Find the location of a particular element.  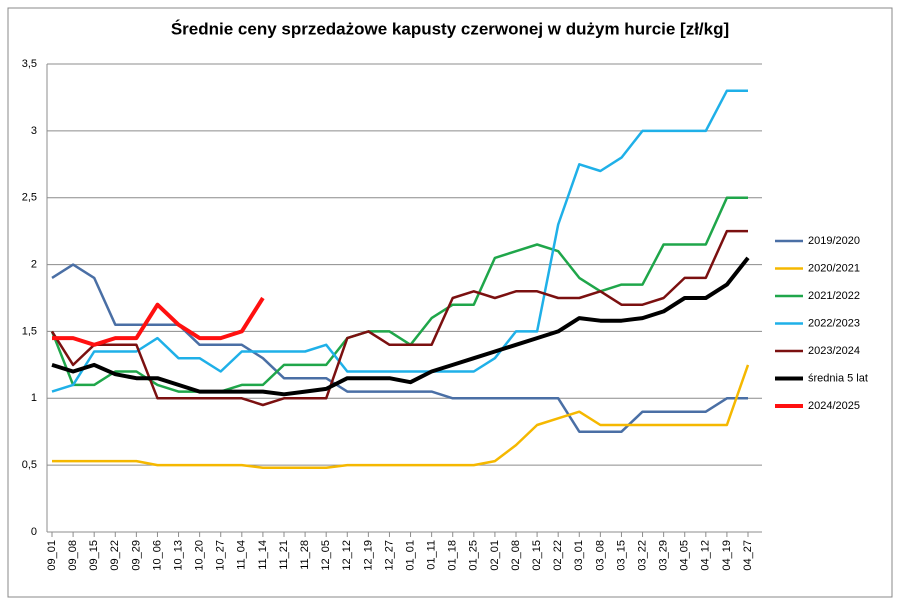

y-tick-label: 2 is located at coordinates (34, 264).